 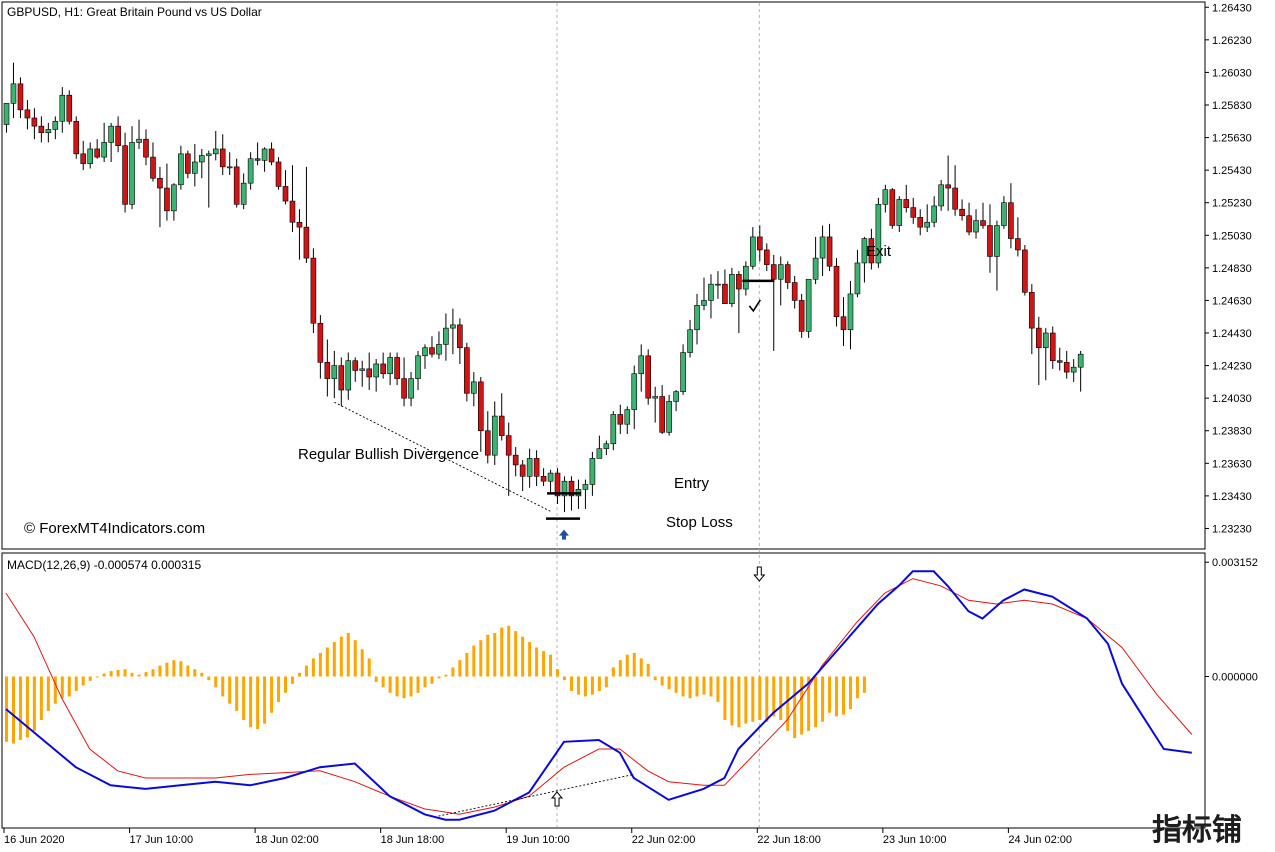 What do you see at coordinates (1232, 73) in the screenshot?
I see `price-tick-label: 1.26030` at bounding box center [1232, 73].